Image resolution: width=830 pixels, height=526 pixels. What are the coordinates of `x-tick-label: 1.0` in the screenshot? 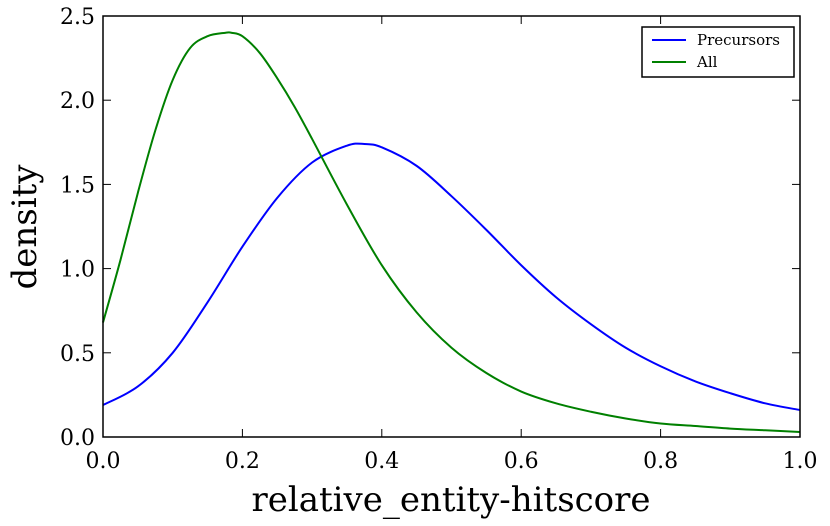 It's located at (800, 461).